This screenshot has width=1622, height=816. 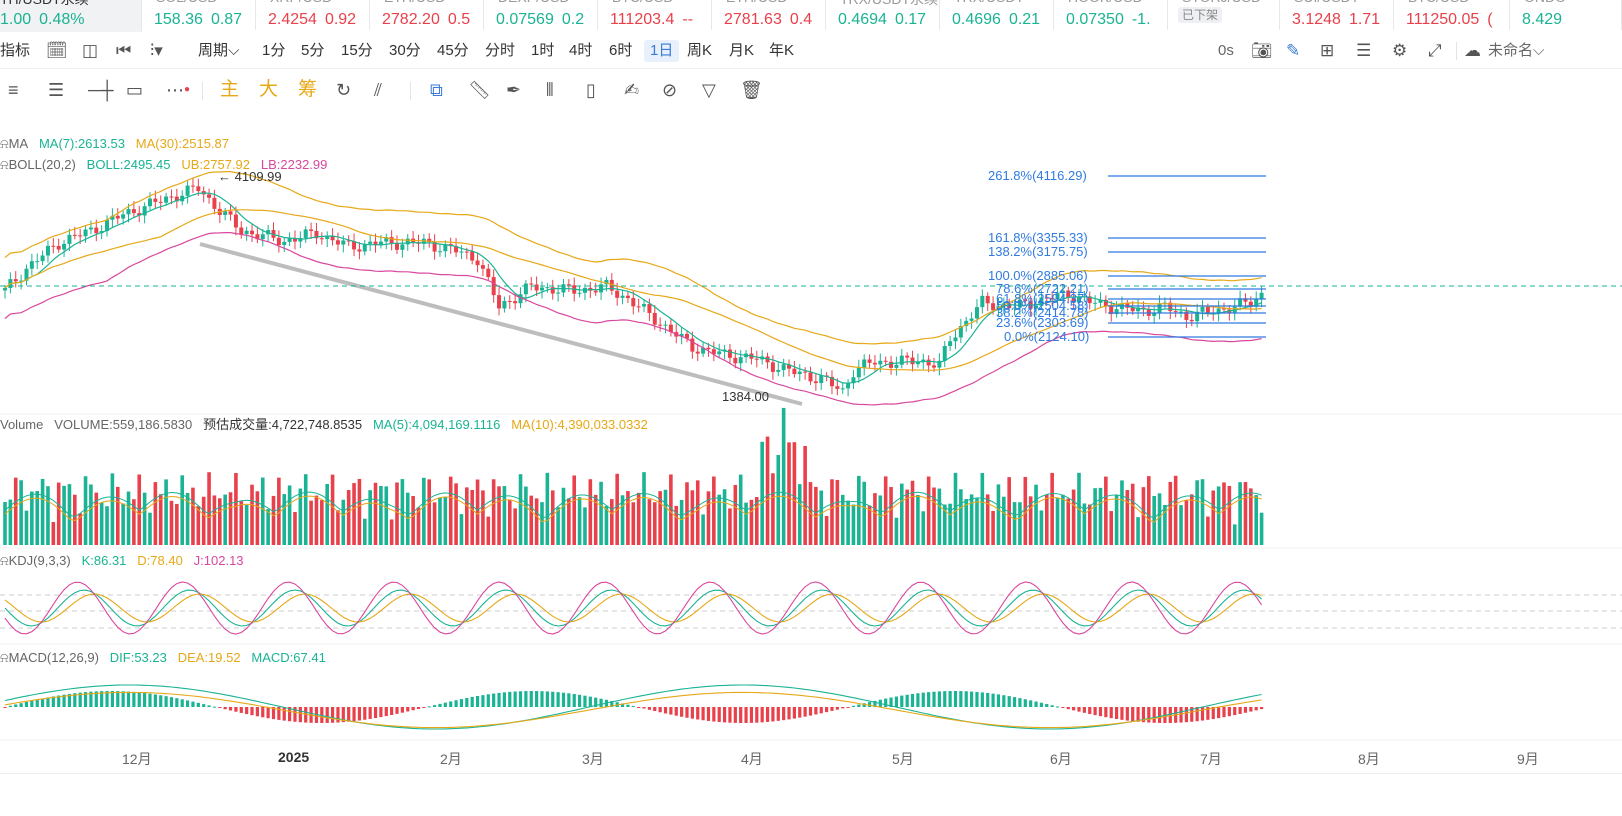 I want to click on sync-icon: ↻, so click(x=344, y=90).